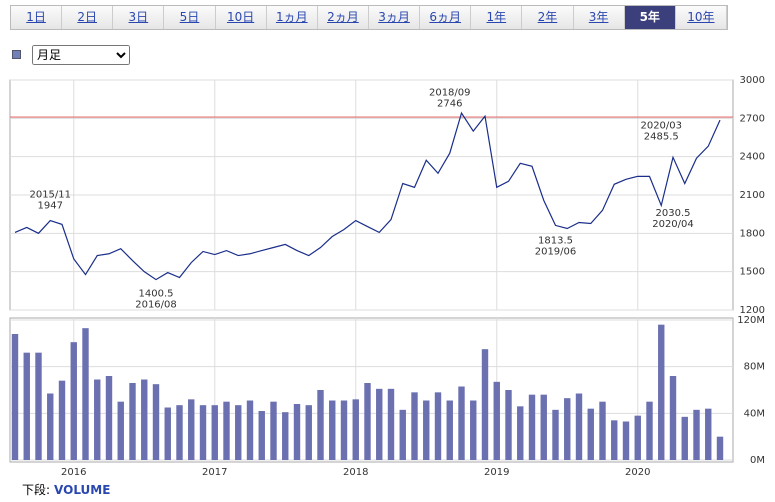 The height and width of the screenshot is (502, 775). Describe the element at coordinates (88, 17) in the screenshot. I see `period-tab: 2日` at that location.